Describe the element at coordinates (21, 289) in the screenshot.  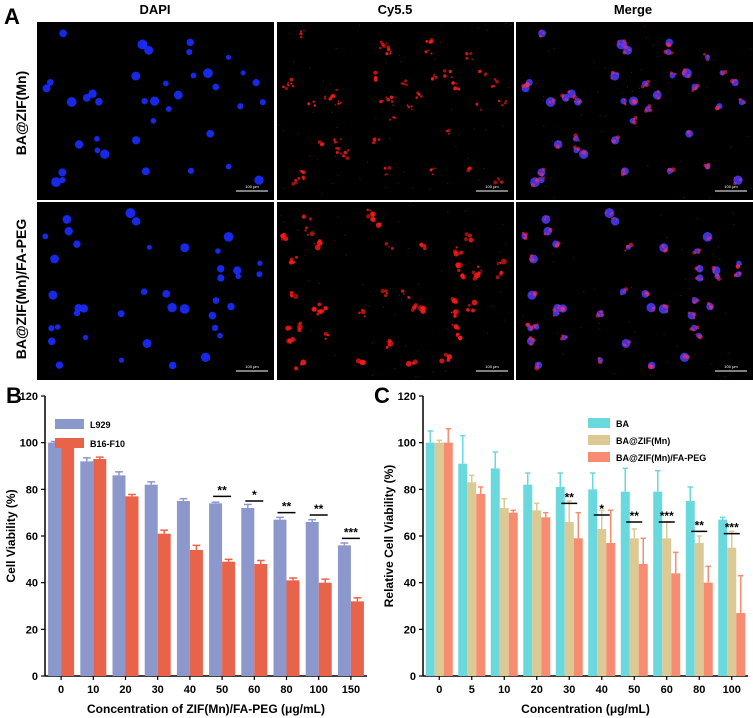
I see `row-label-ba-zif-mn-fa-peg: BA@ZIF(Mn)/FA-PEG` at that location.